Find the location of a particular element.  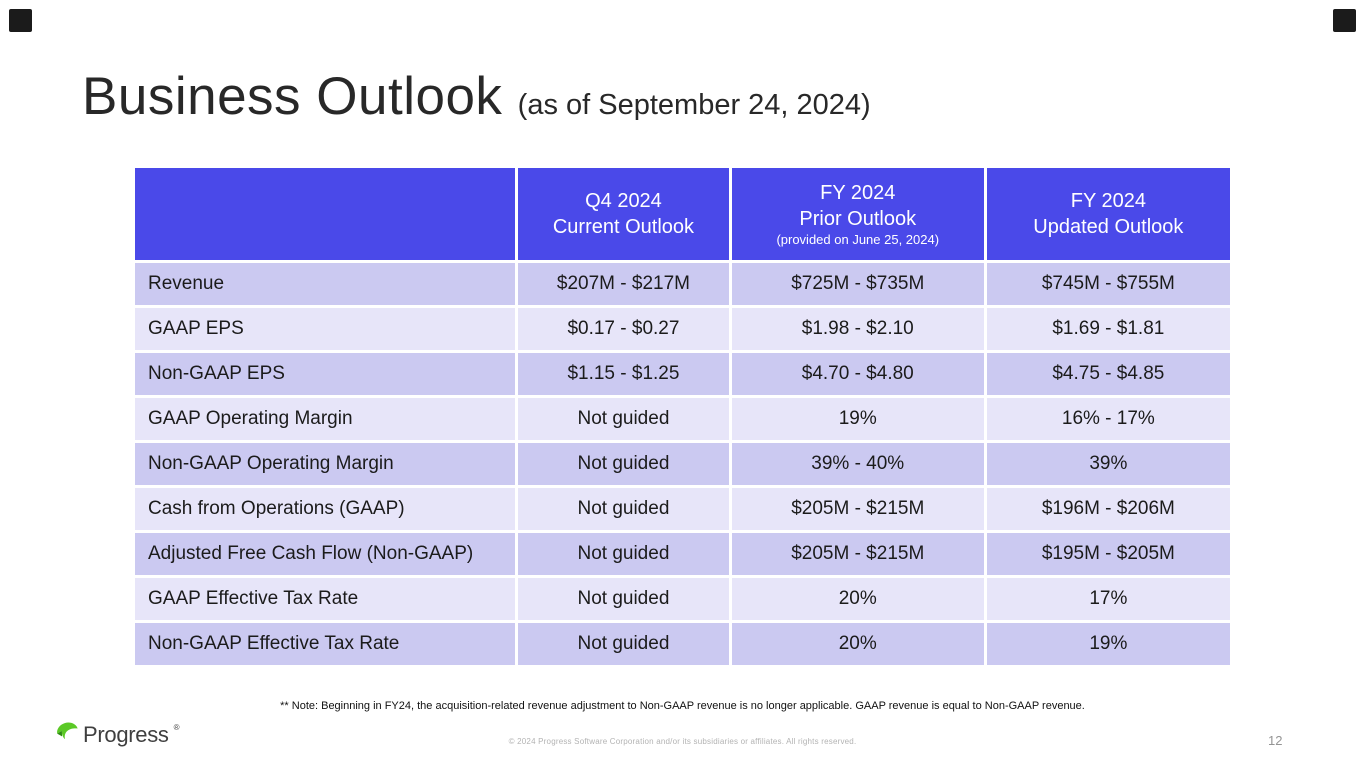

cell-value: 16% - 17% is located at coordinates (1108, 419).